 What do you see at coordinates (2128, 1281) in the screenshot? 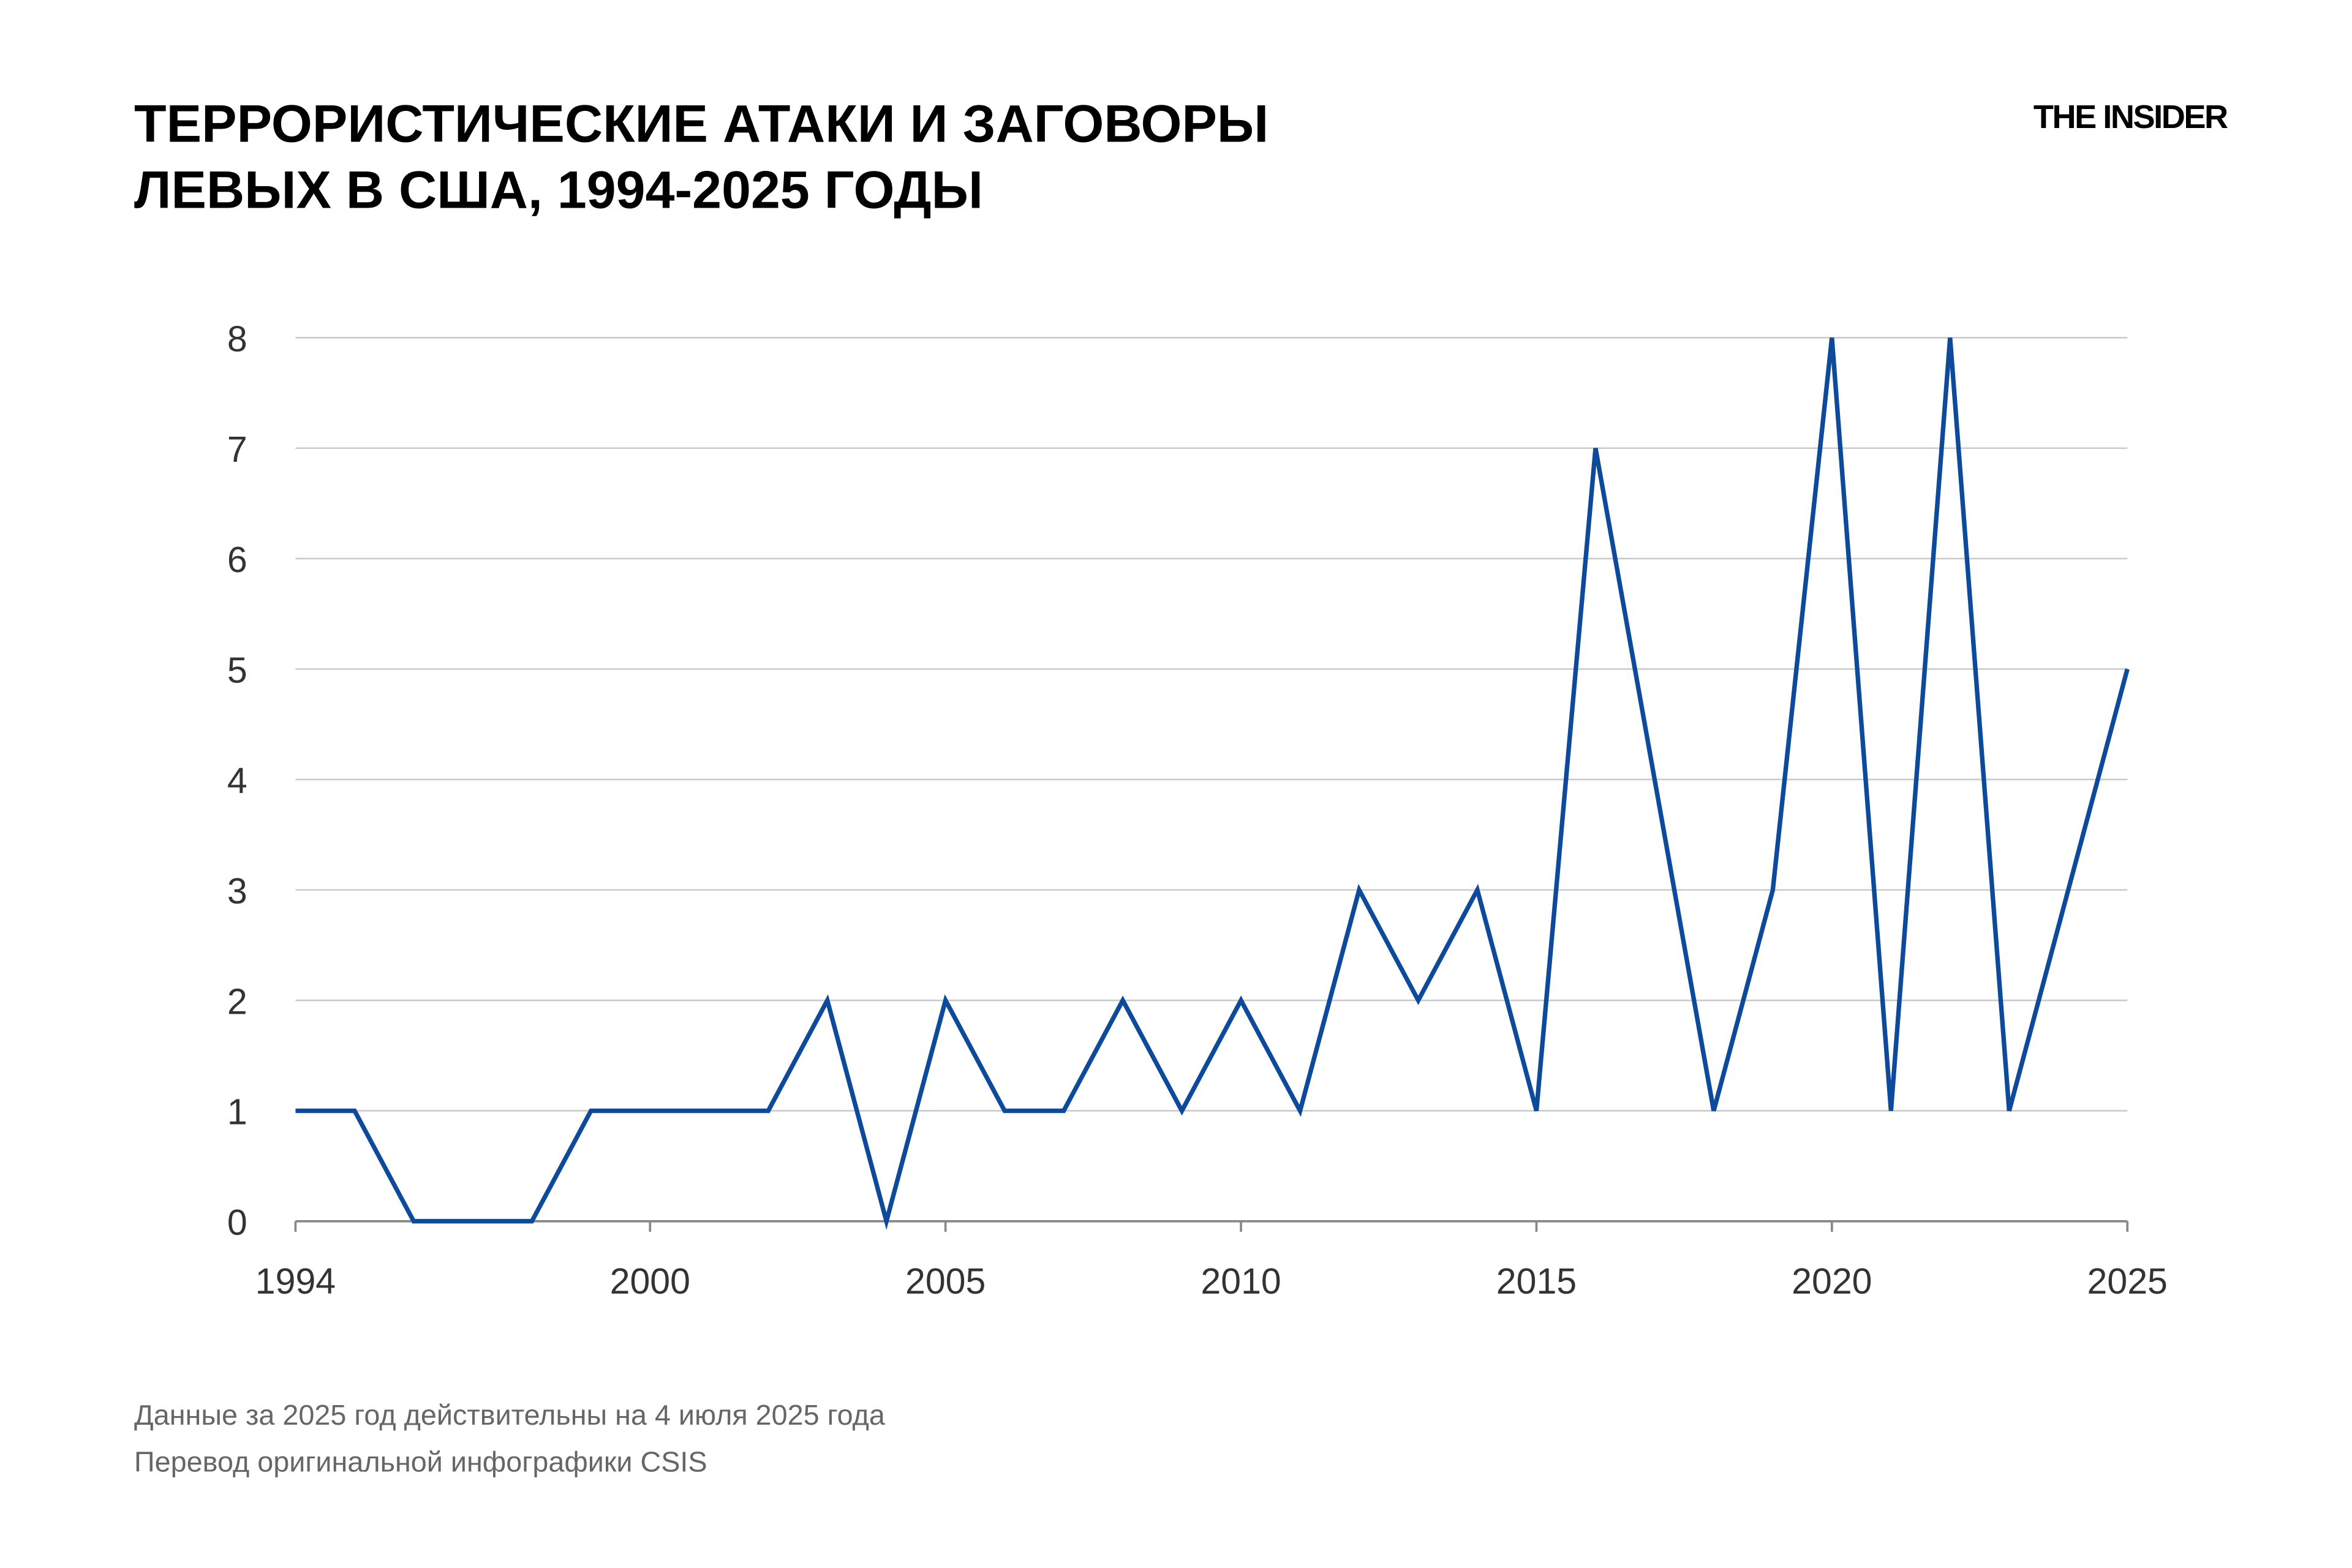
I see `x-tick-label: 2025` at bounding box center [2128, 1281].